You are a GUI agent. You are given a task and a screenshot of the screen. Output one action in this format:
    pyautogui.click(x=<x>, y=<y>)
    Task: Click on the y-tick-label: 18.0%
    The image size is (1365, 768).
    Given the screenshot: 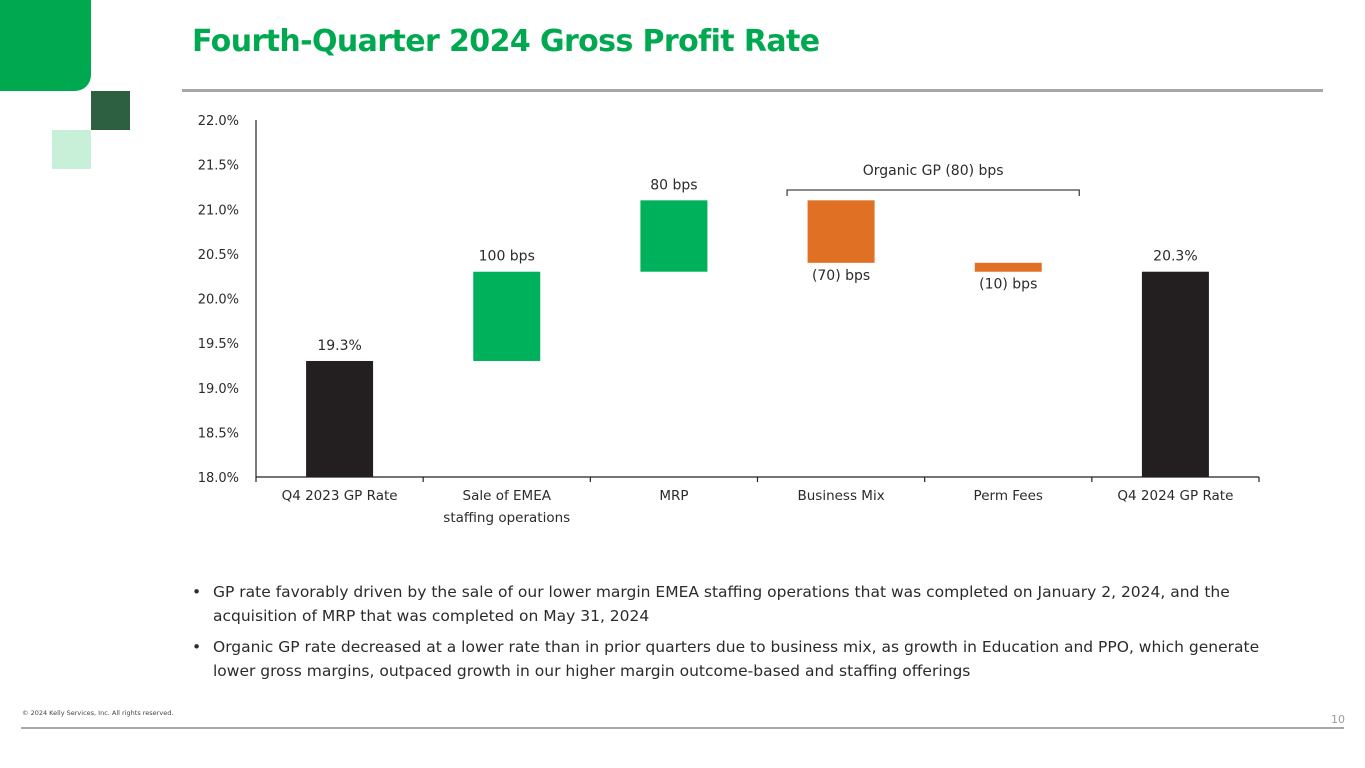 What is the action you would take?
    pyautogui.click(x=218, y=478)
    